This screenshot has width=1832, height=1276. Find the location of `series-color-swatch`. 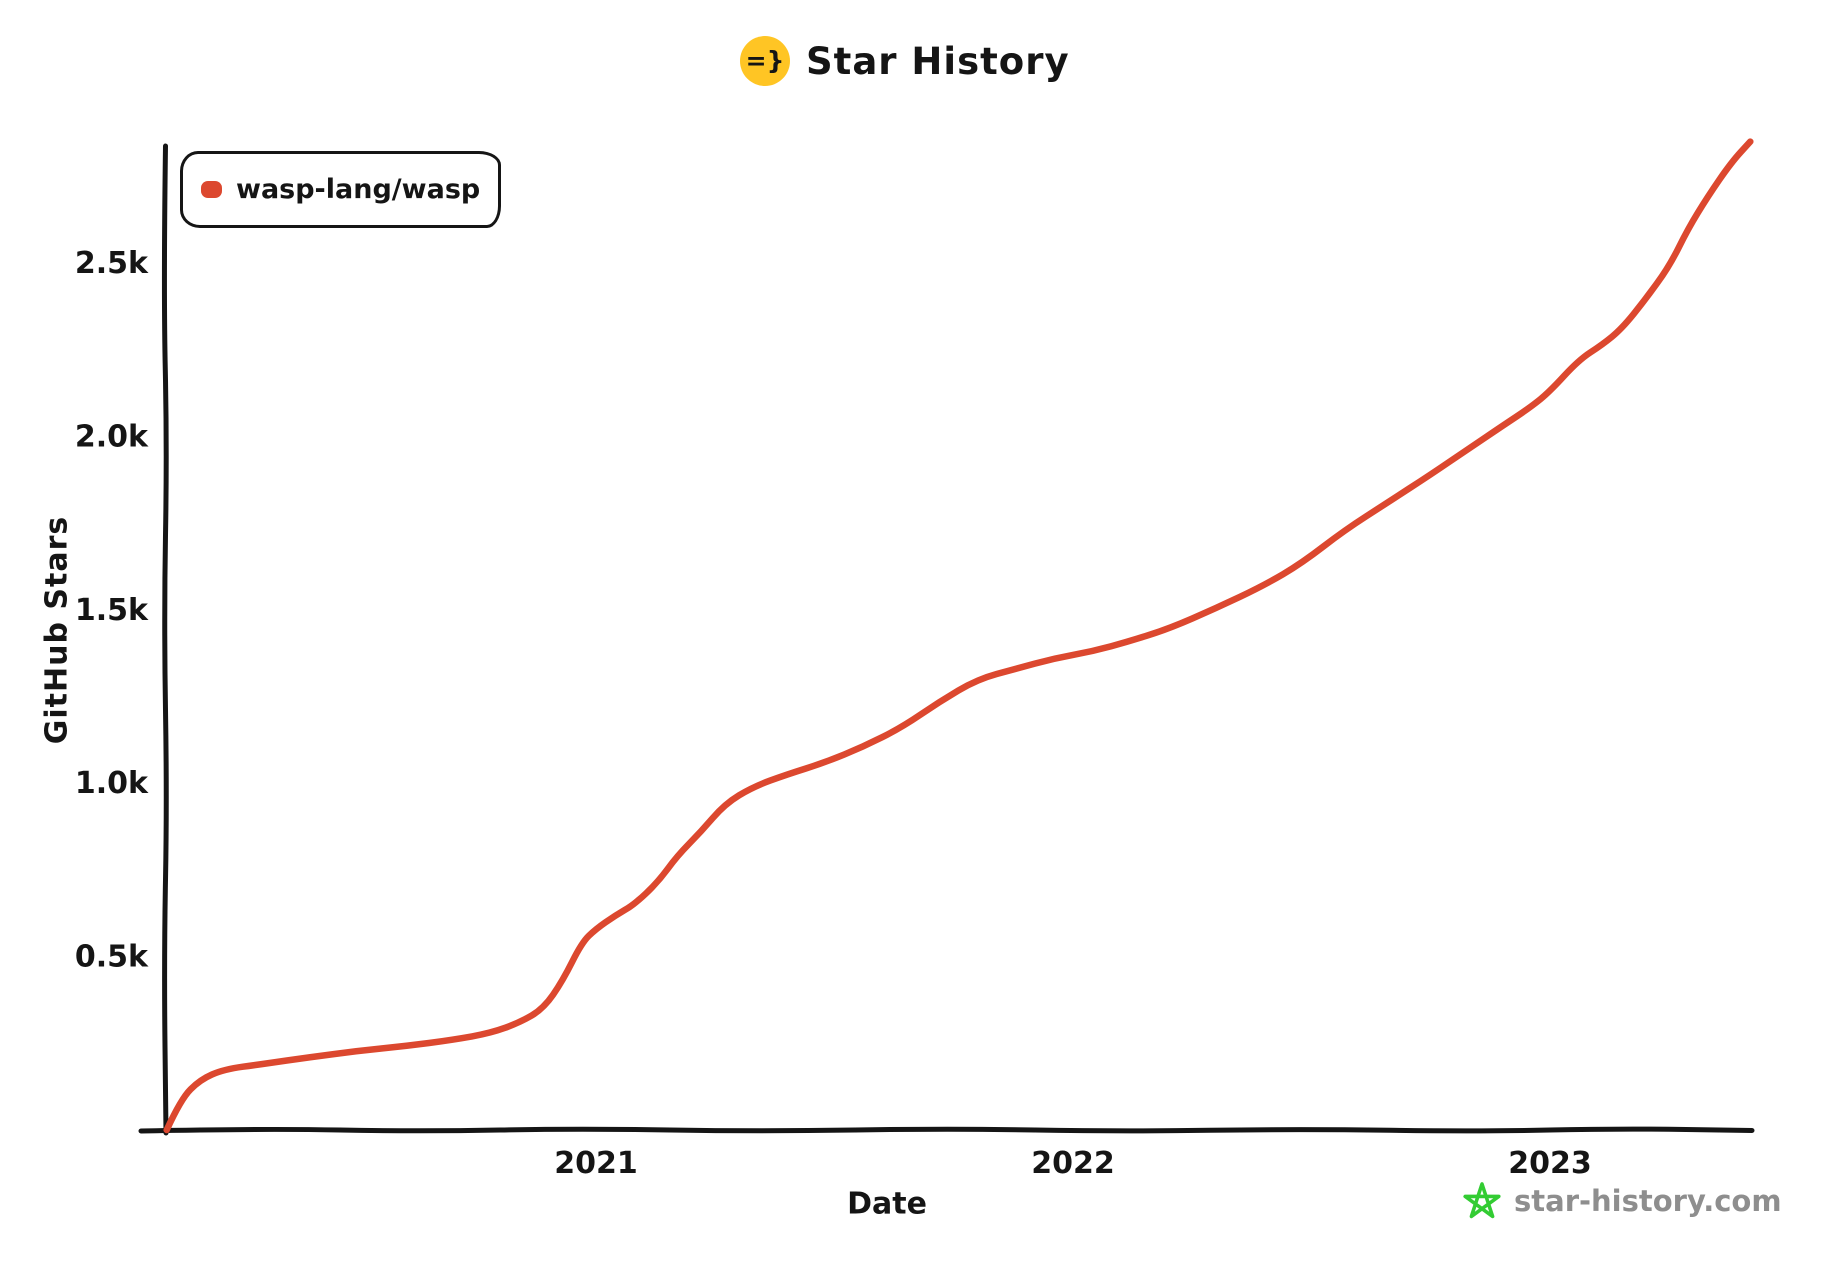

series-color-swatch is located at coordinates (211, 189).